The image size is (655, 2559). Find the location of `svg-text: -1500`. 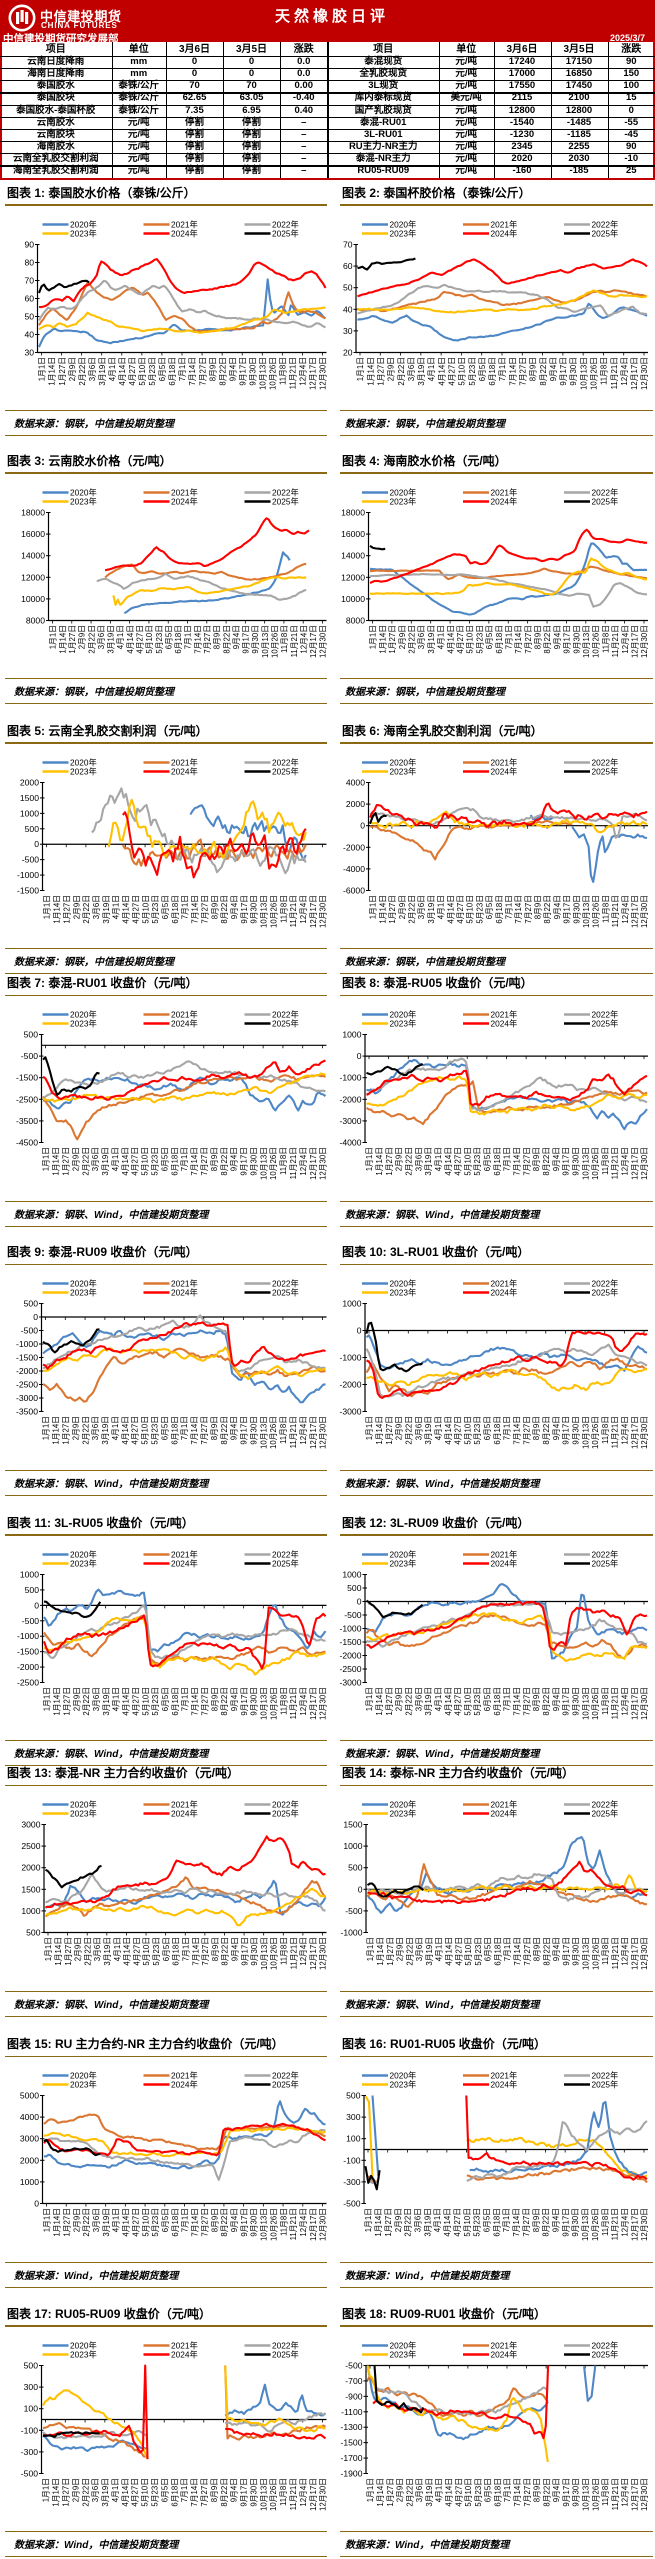

svg-text: -1500 is located at coordinates (351, 1642).